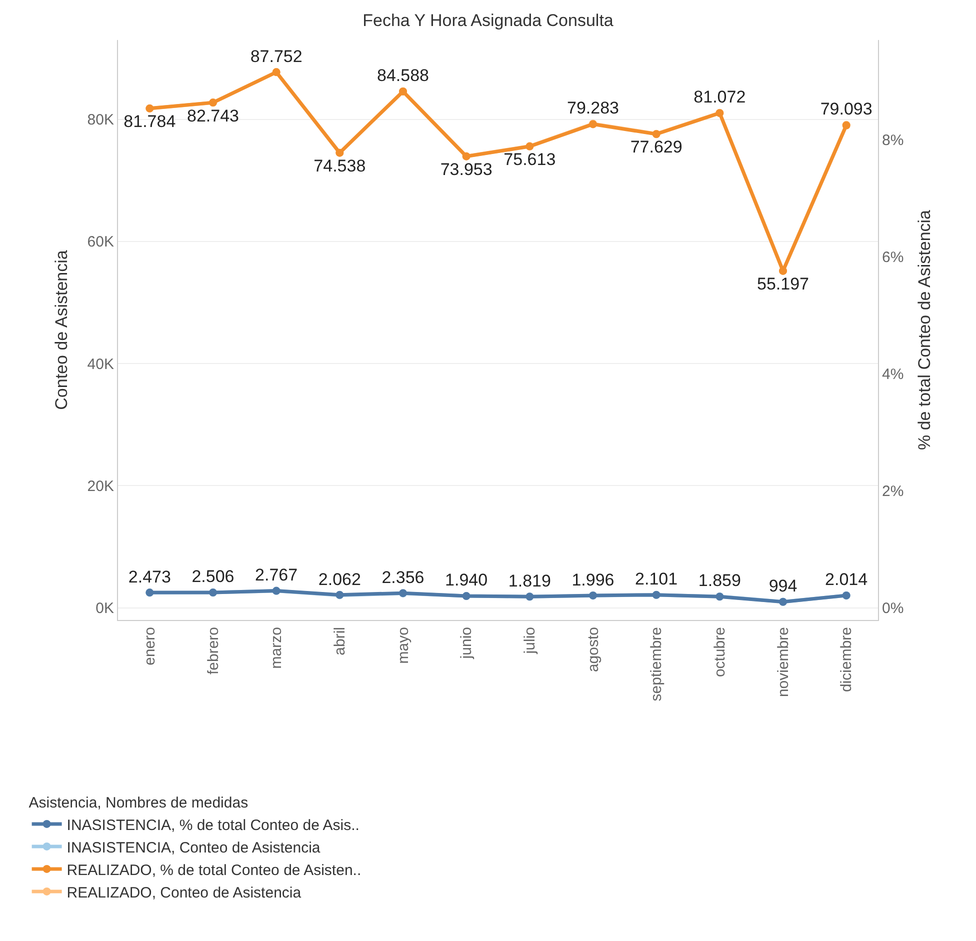 The width and height of the screenshot is (976, 941). I want to click on data-label: 79.283, so click(593, 108).